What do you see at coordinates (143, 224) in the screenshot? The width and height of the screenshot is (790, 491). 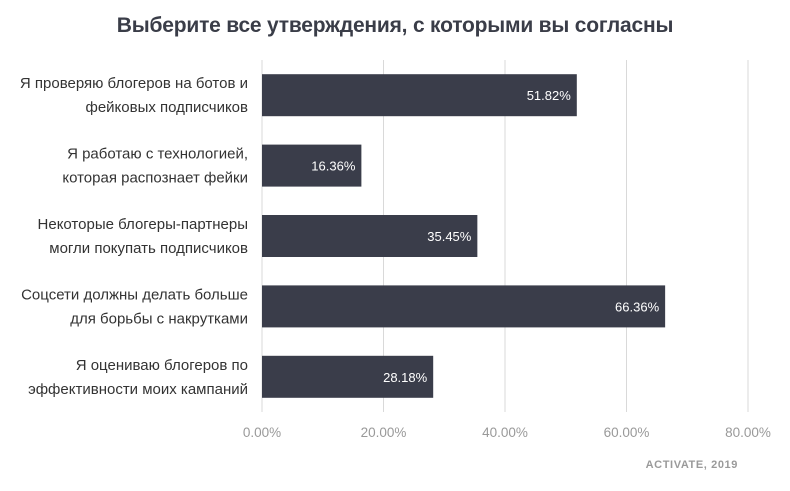 I see `category-label: Некоторые блогеры-партнеры` at bounding box center [143, 224].